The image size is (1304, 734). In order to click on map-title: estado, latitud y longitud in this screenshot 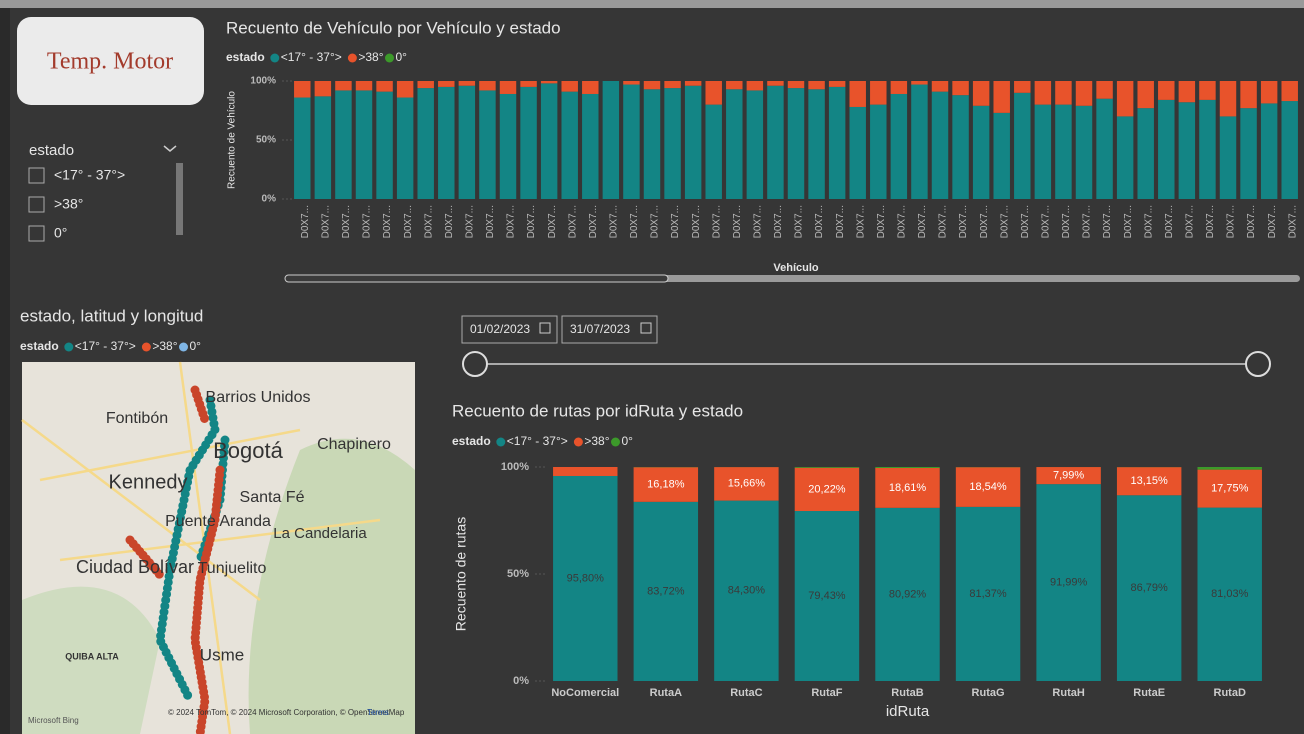, I will do `click(111, 315)`.